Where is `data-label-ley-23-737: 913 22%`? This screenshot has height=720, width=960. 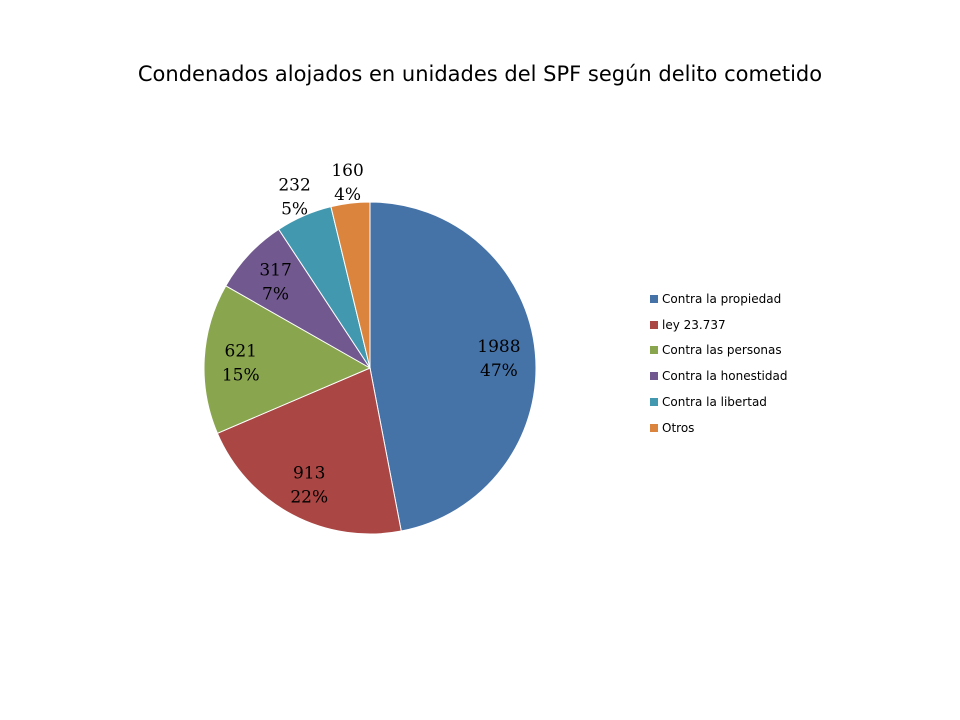 data-label-ley-23-737: 913 22% is located at coordinates (309, 485).